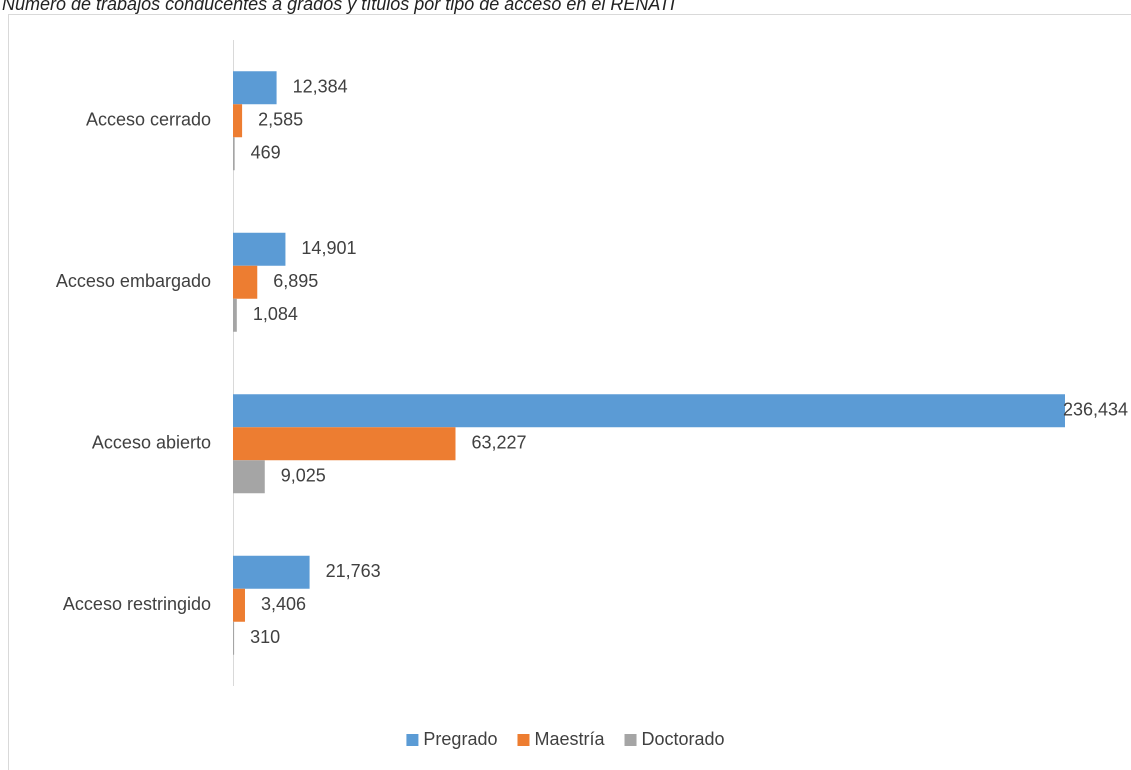 This screenshot has width=1131, height=770. I want to click on data-label: 2,585, so click(280, 120).